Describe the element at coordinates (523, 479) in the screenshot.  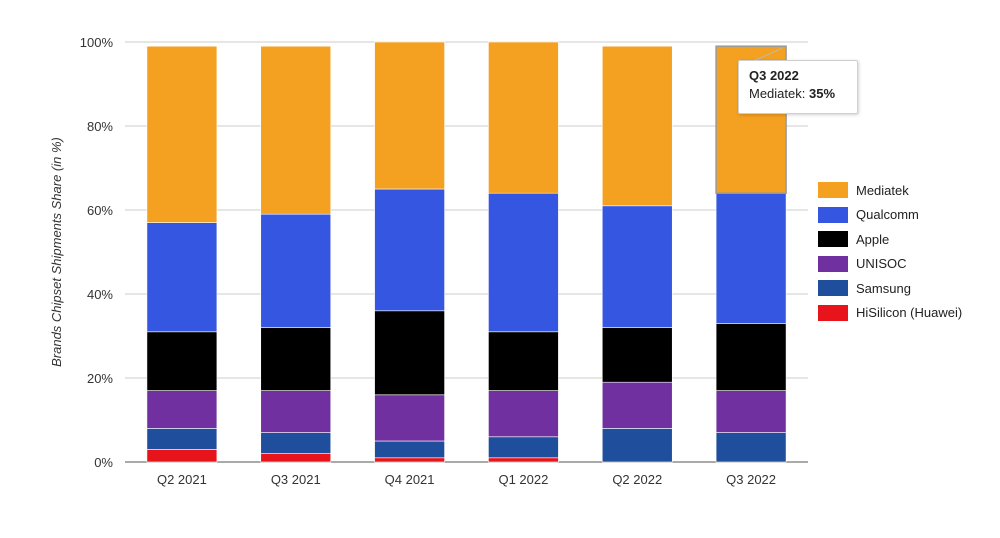
I see `x-tick-label: Q1 2022` at that location.